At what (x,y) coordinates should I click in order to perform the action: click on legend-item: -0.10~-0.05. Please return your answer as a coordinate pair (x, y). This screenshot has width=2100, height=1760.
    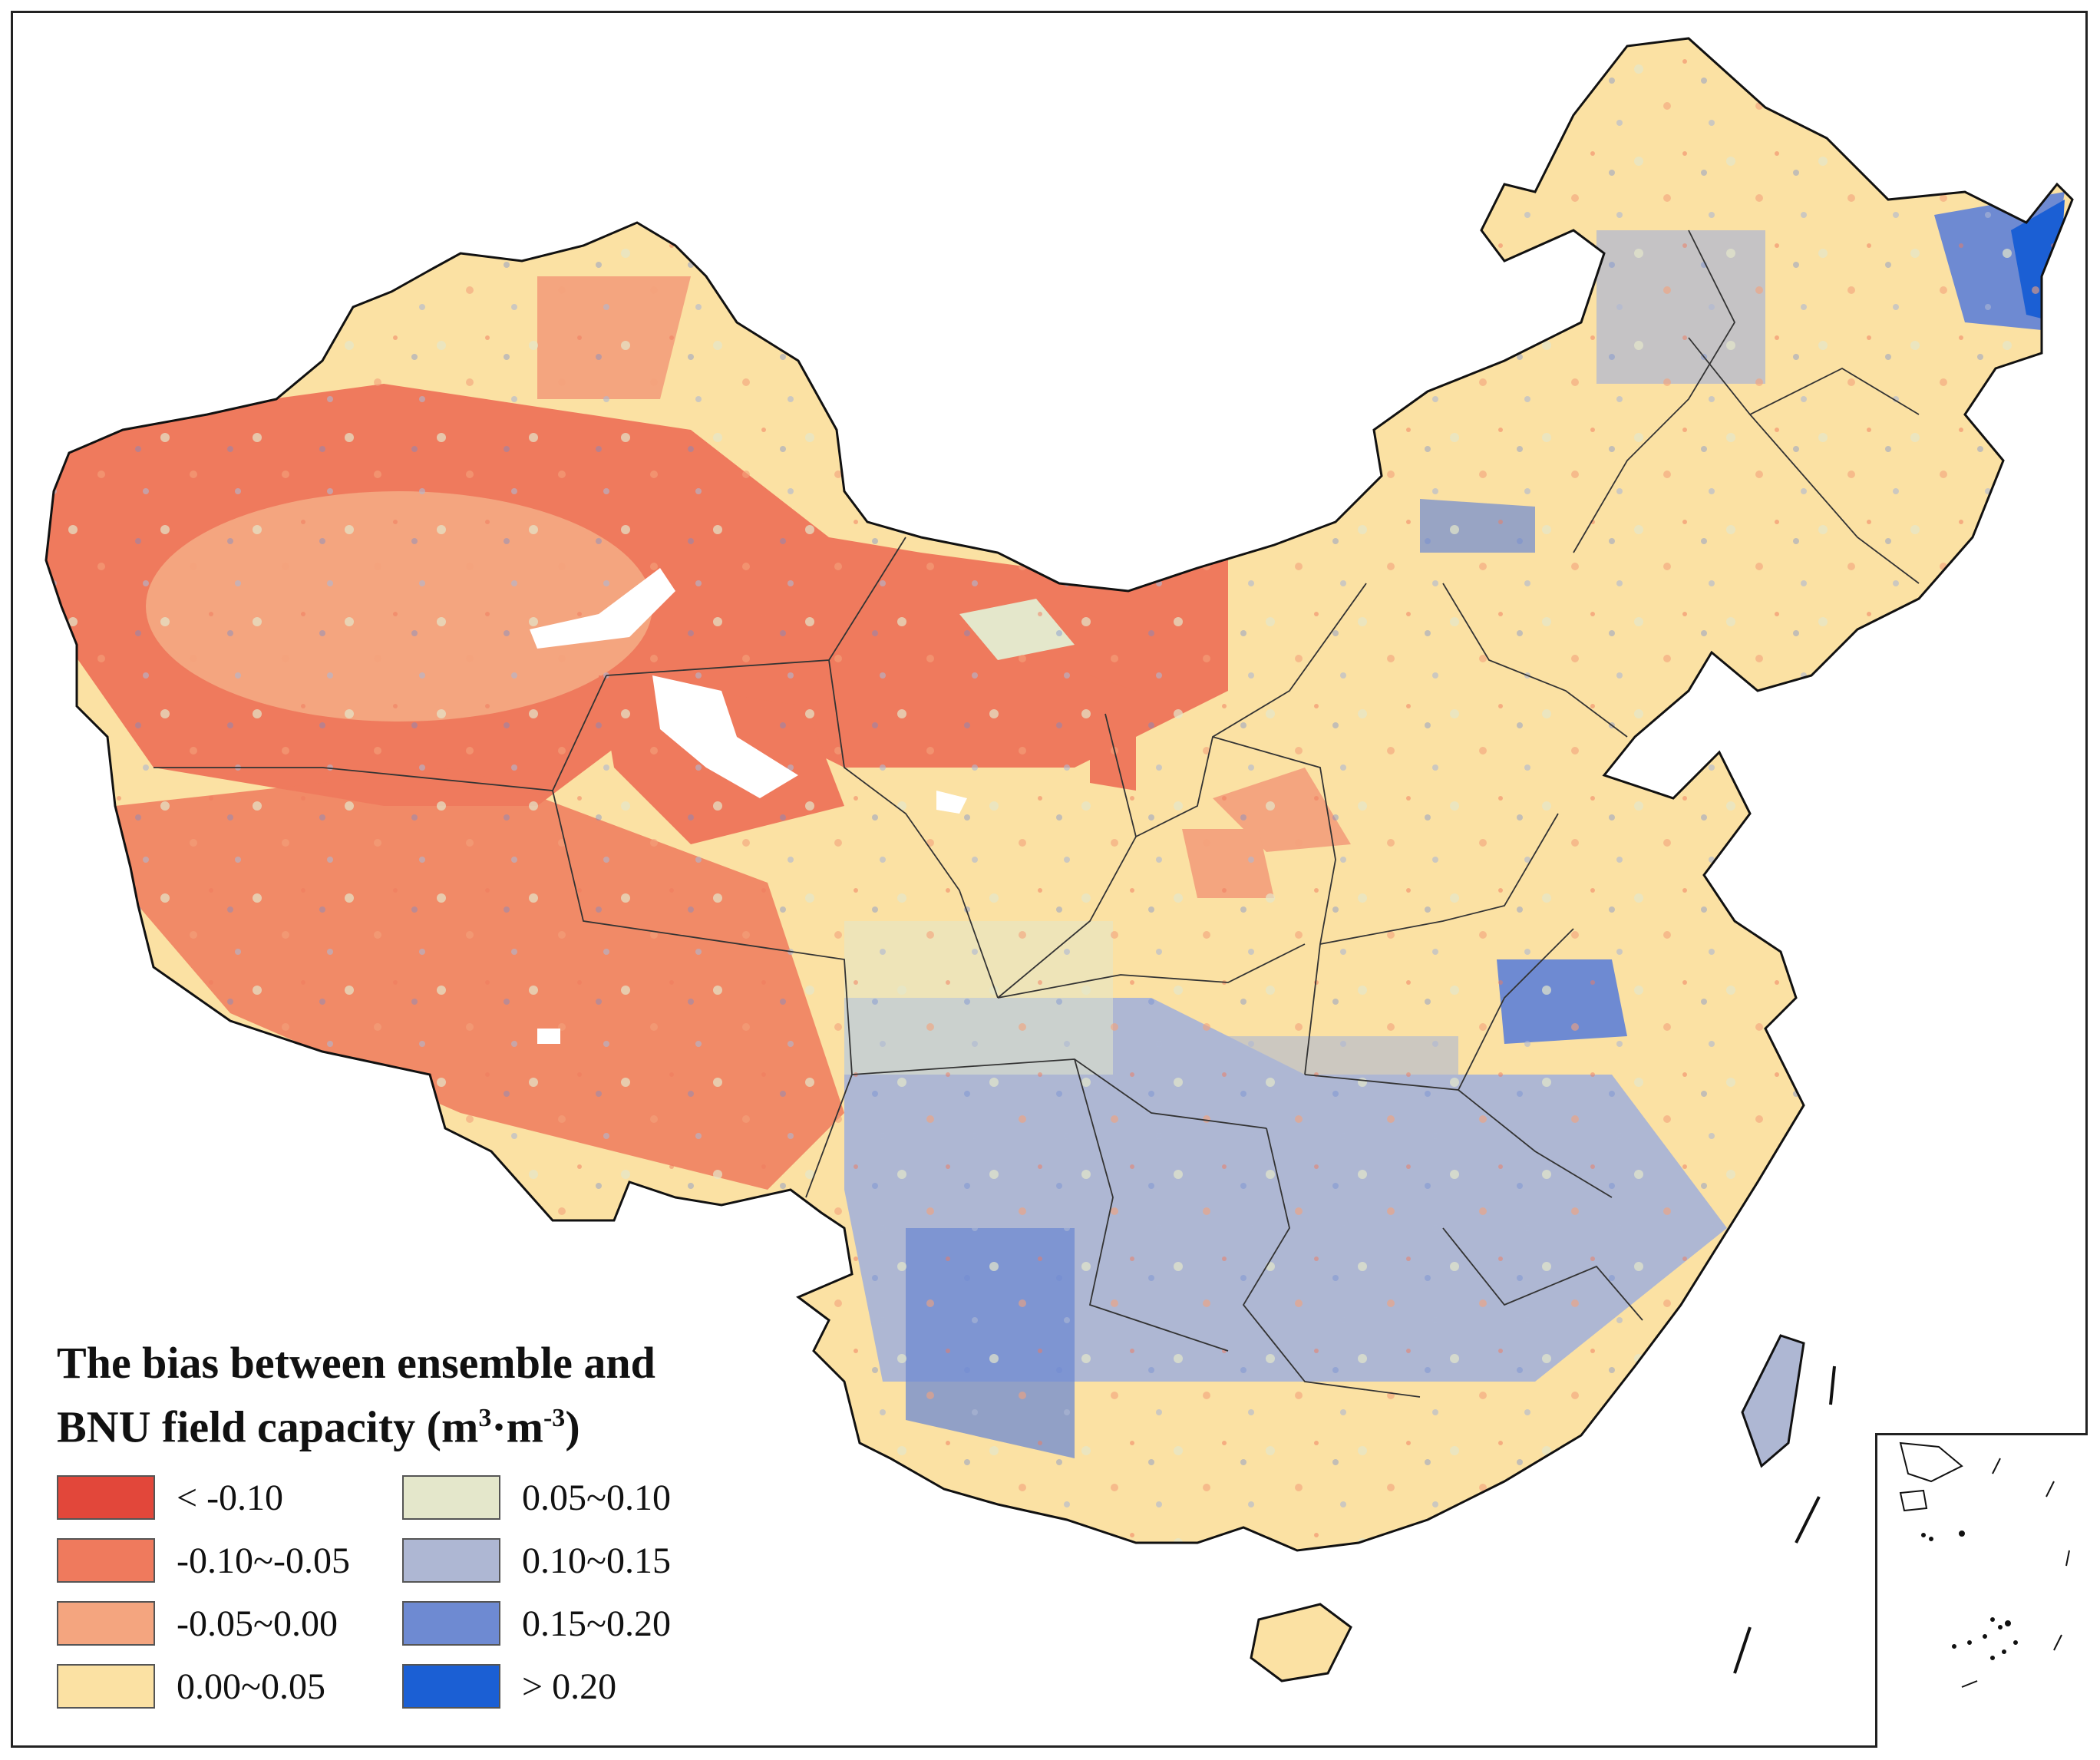
    Looking at the image, I should click on (230, 1560).